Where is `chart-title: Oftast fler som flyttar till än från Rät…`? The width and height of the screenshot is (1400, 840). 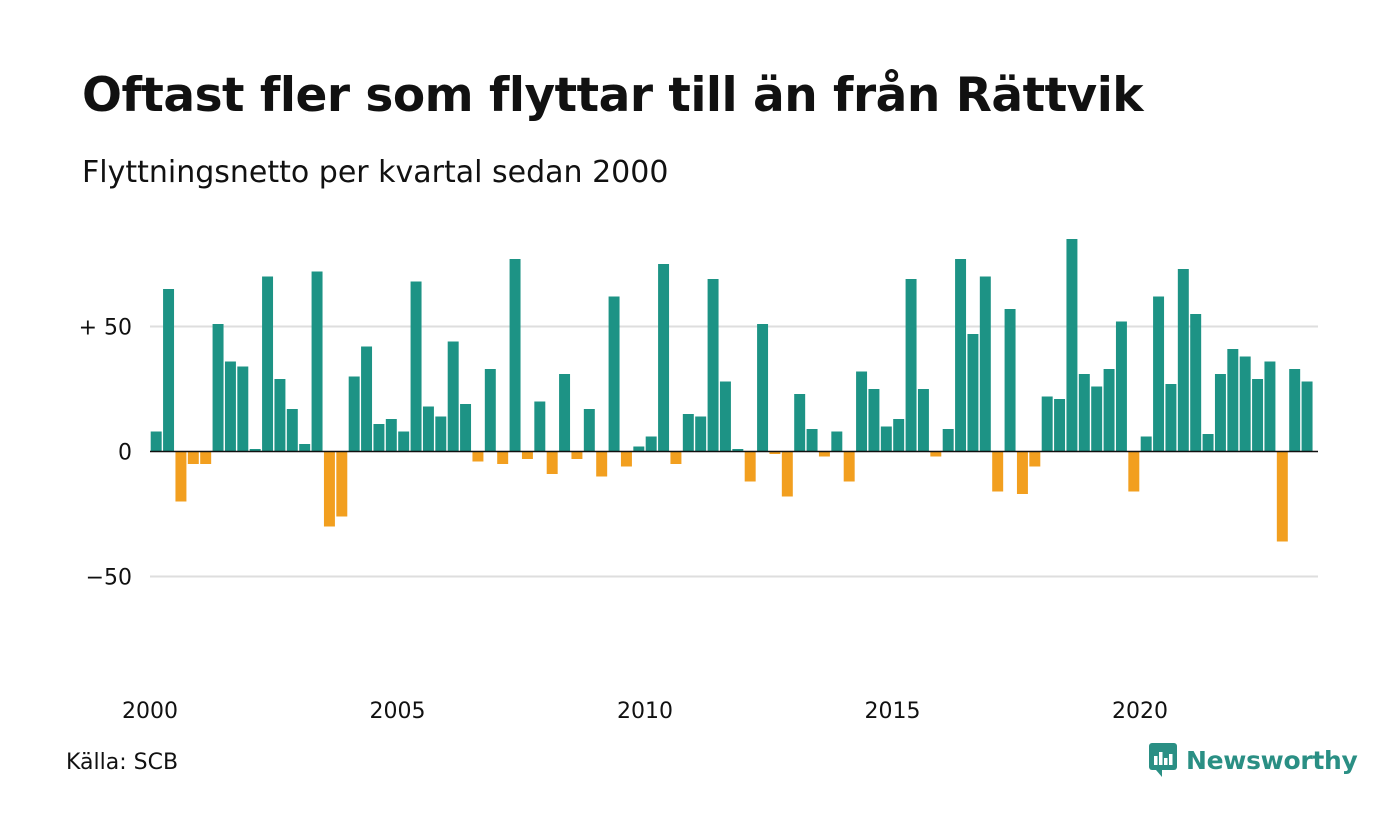
chart-title: Oftast fler som flyttar till än från Rät… is located at coordinates (613, 95).